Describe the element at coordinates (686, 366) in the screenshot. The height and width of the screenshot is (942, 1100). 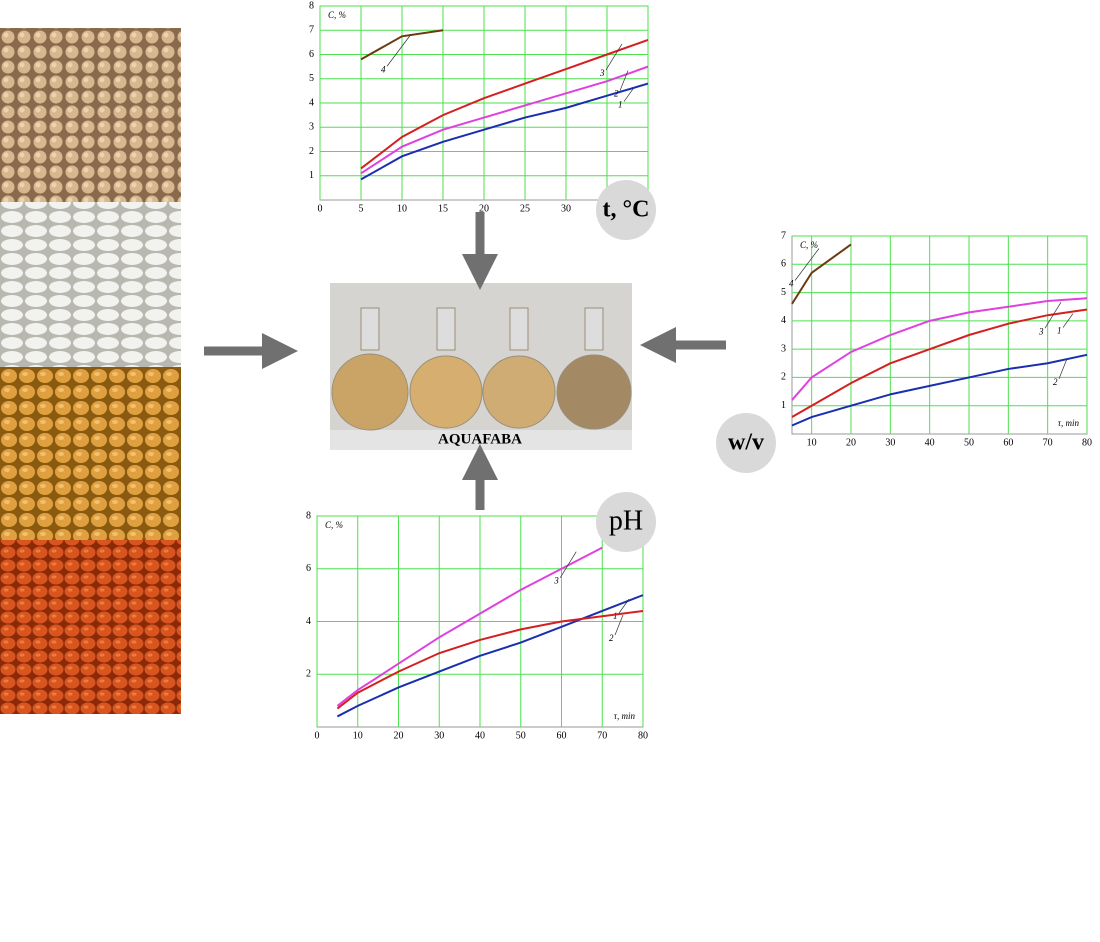
I see `factor-badges: t, °C w/v pH` at that location.